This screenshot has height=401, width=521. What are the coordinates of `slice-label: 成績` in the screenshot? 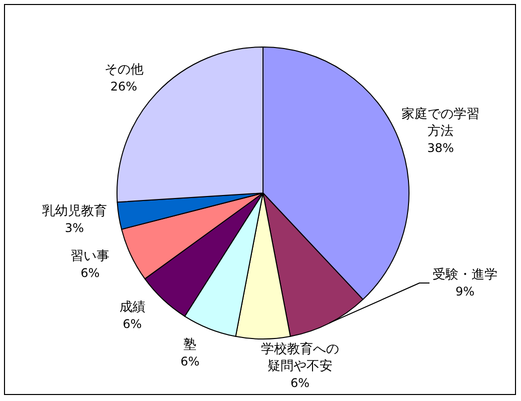 It's located at (132, 306).